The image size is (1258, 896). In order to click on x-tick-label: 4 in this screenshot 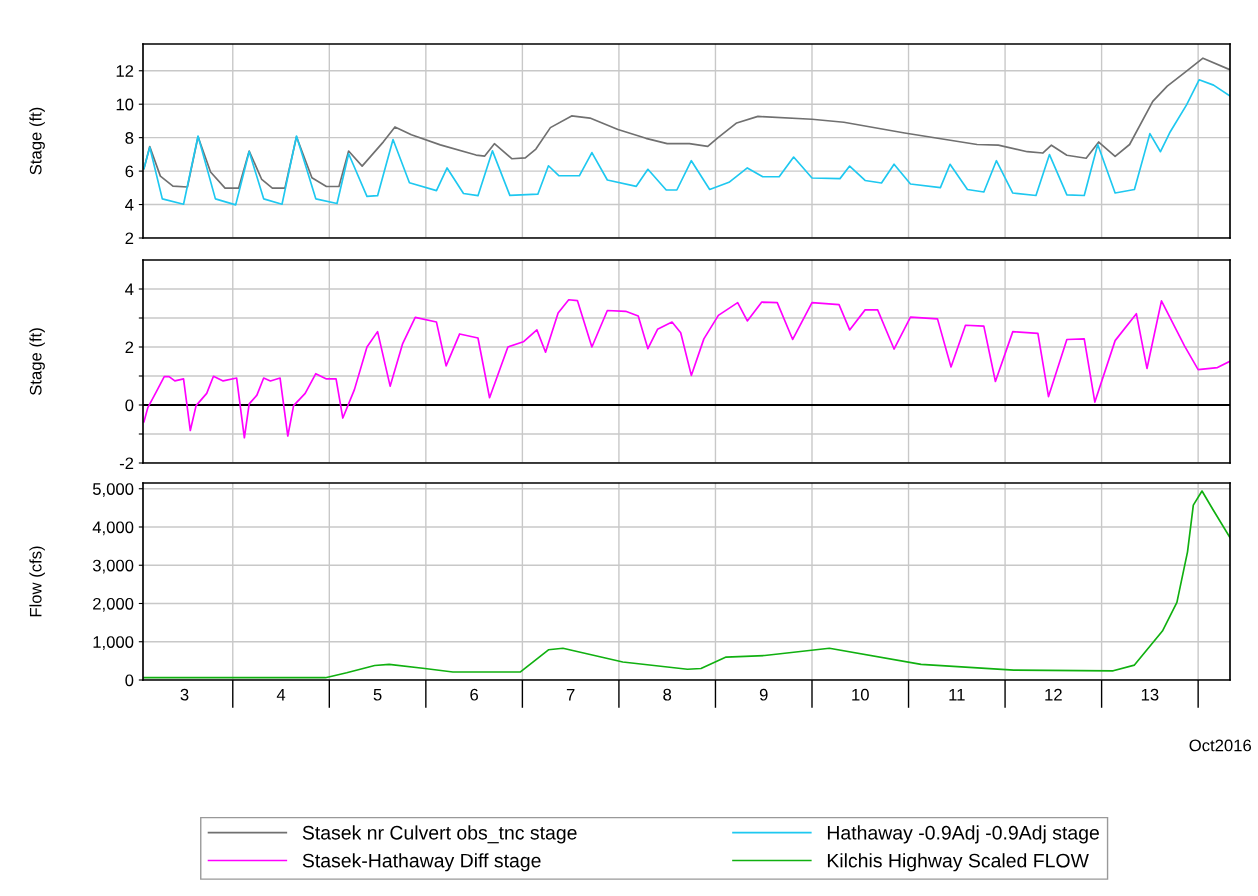, I will do `click(281, 694)`.